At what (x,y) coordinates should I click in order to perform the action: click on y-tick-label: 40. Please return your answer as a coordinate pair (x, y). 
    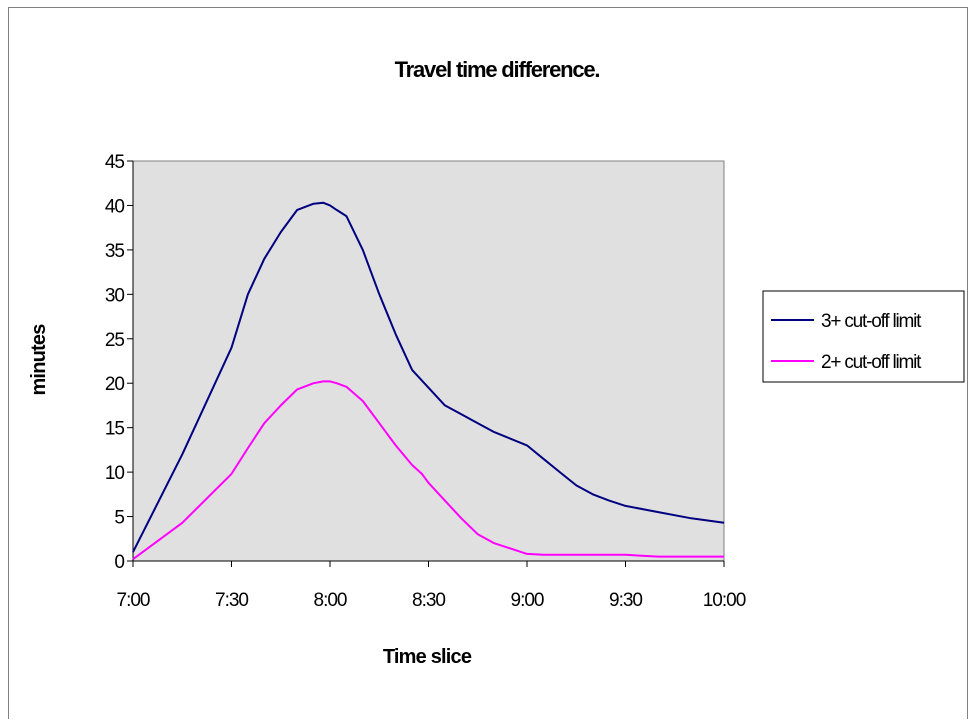
    Looking at the image, I should click on (115, 206).